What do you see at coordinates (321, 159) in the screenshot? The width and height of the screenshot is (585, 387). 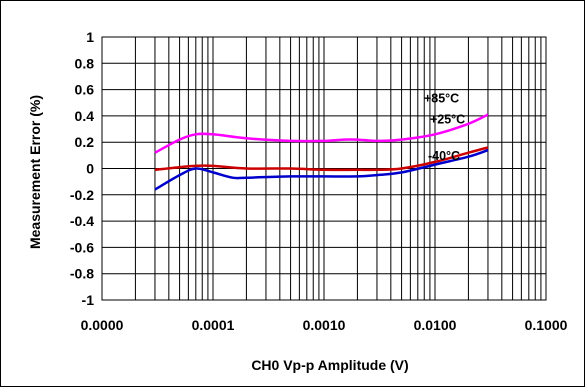 I see `series-line-25c` at bounding box center [321, 159].